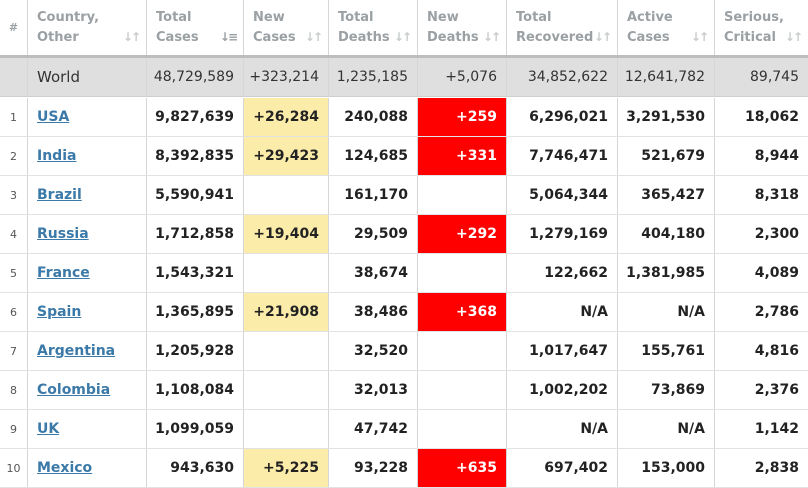  I want to click on world-total-recovered-cell: 34,852,622, so click(562, 77).